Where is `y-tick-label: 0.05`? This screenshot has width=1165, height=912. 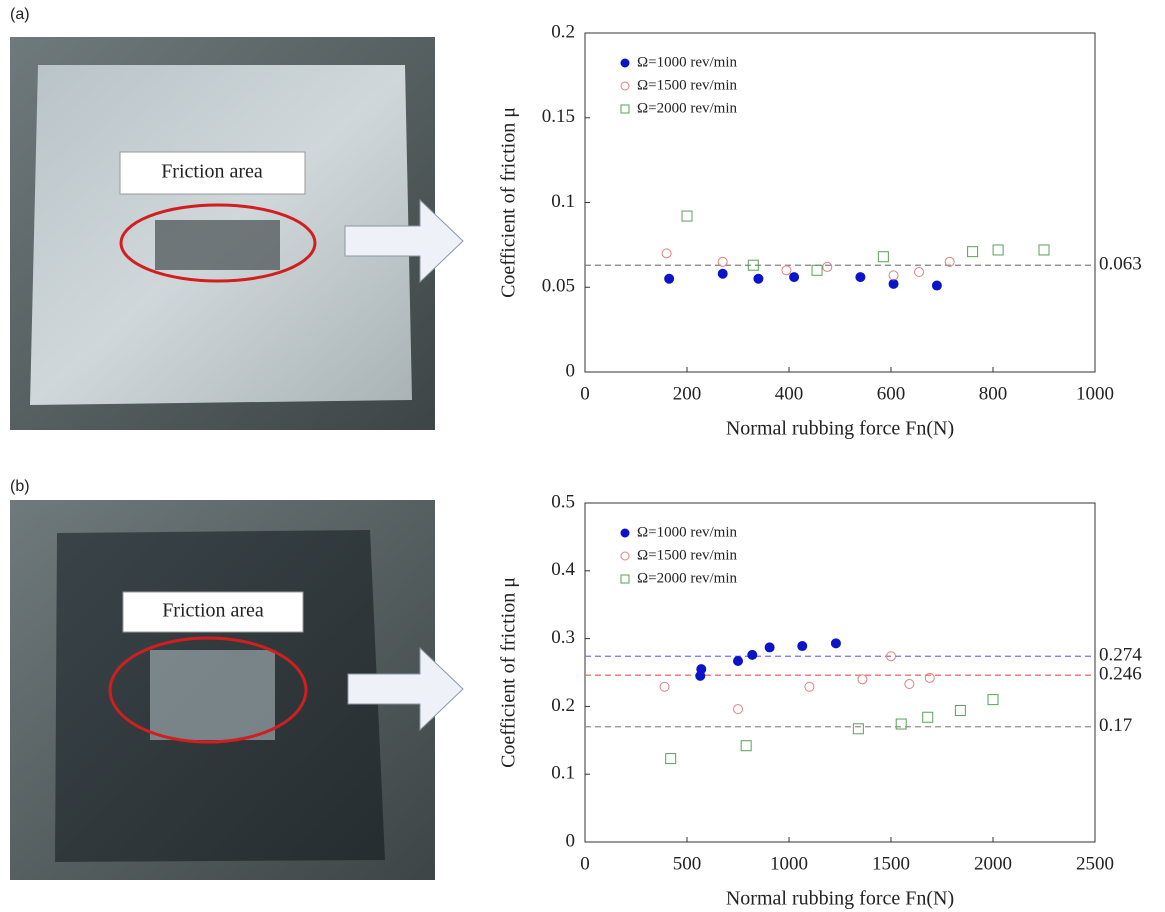 y-tick-label: 0.05 is located at coordinates (558, 286).